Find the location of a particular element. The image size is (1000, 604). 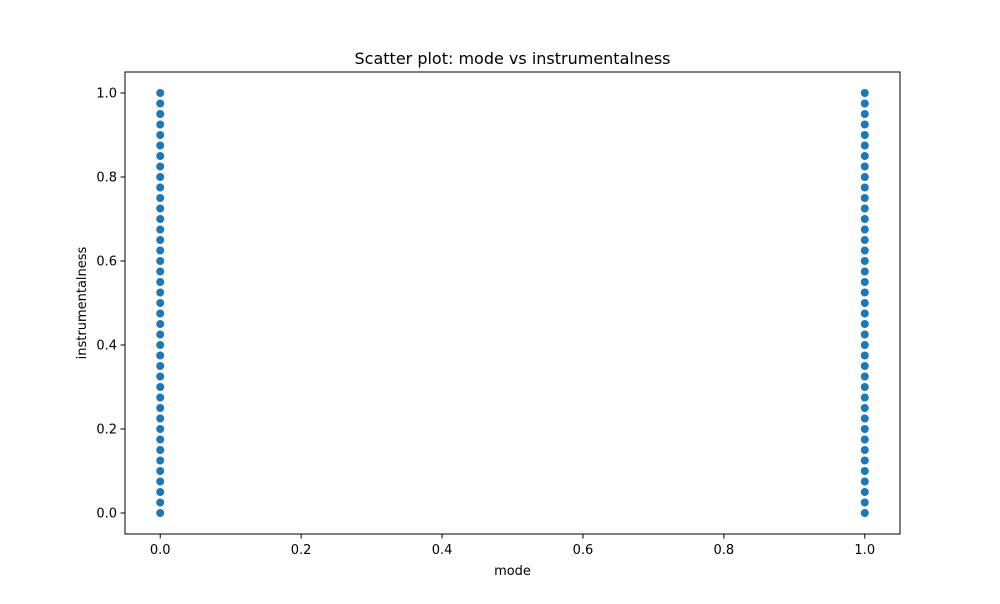

x-axis-label: mode is located at coordinates (512, 571).